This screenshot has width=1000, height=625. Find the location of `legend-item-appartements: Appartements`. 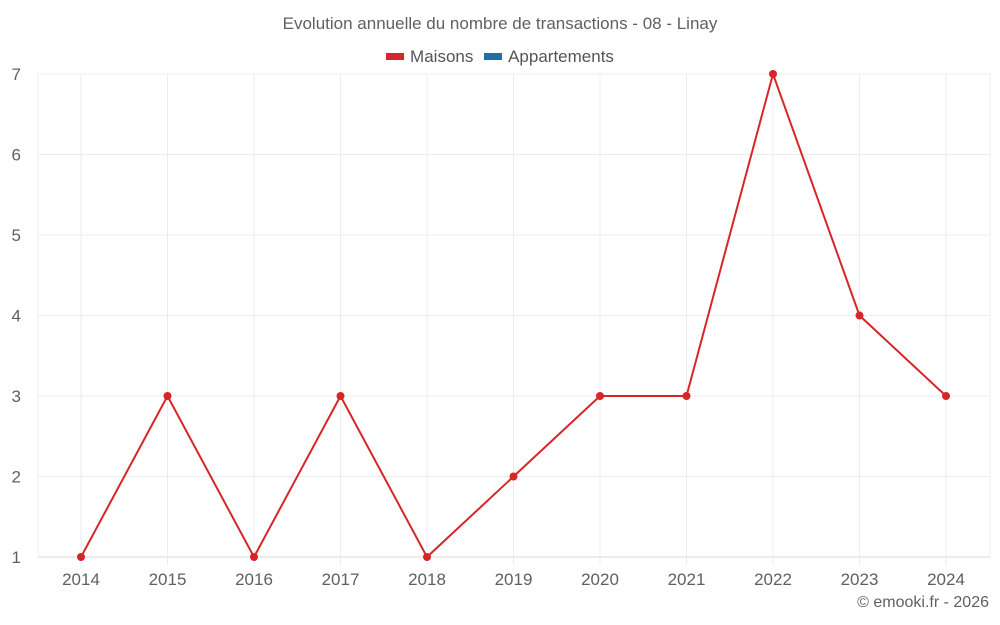

legend-item-appartements: Appartements is located at coordinates (549, 57).